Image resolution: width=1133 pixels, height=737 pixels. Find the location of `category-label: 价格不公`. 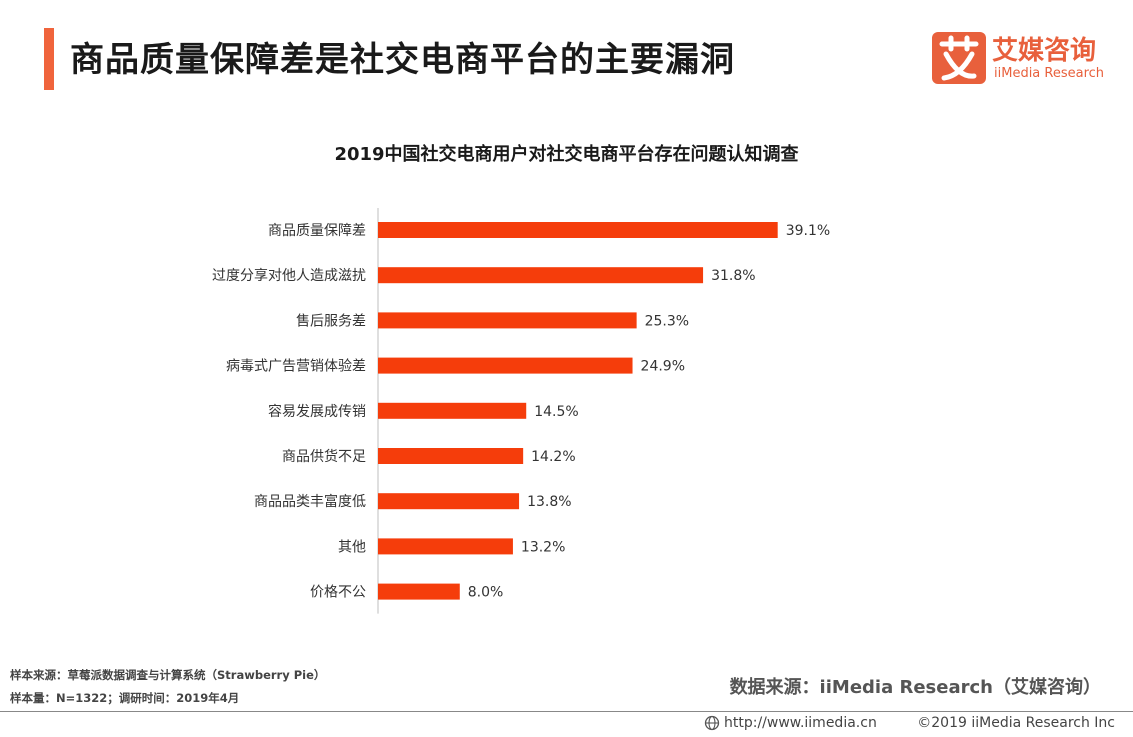

category-label: 价格不公 is located at coordinates (338, 593).